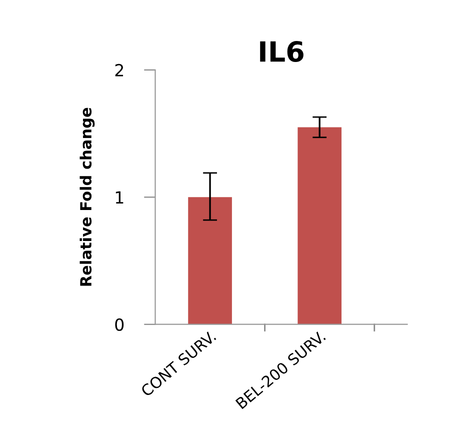 This screenshot has width=450, height=424. Describe the element at coordinates (87, 197) in the screenshot. I see `y-axis-title: Relative Fold change` at that location.